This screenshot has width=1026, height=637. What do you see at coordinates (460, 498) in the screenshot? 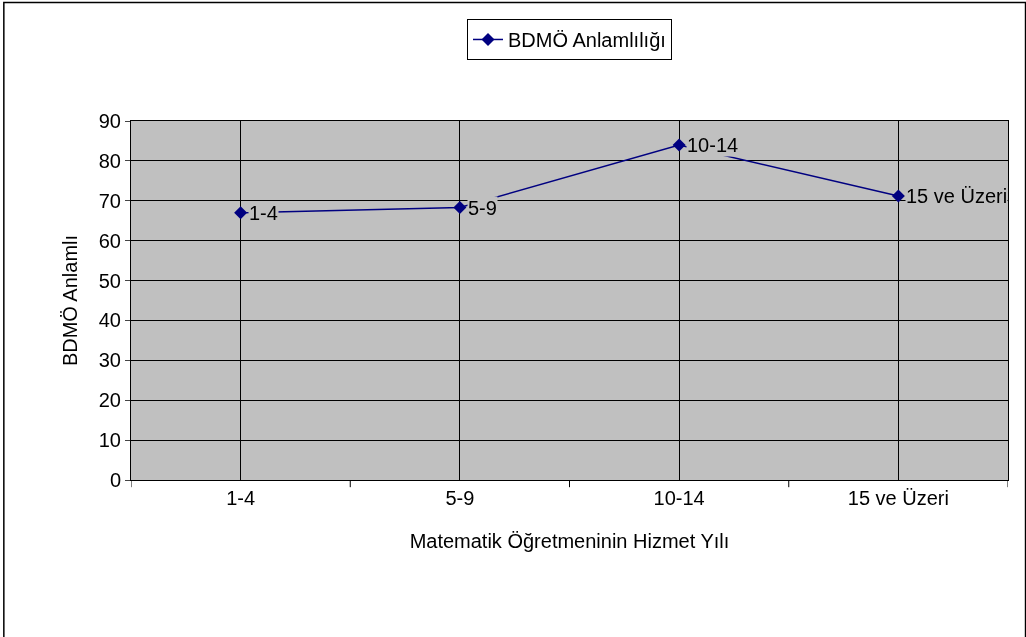
I see `x-tick-label: 5-9` at bounding box center [460, 498].